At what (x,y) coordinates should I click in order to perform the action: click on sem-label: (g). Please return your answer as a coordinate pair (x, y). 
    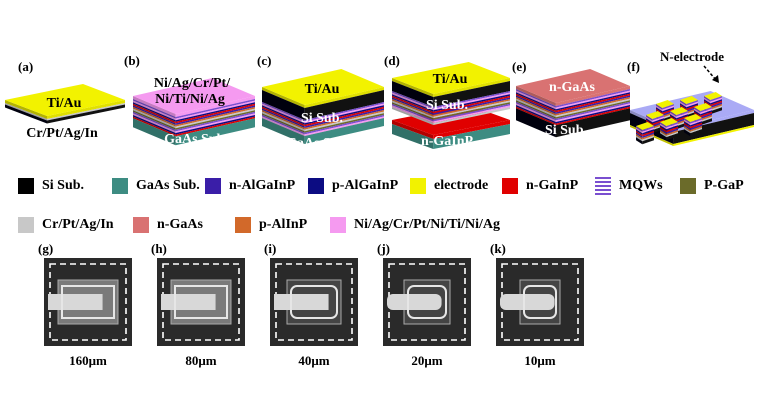
    Looking at the image, I should click on (45, 248).